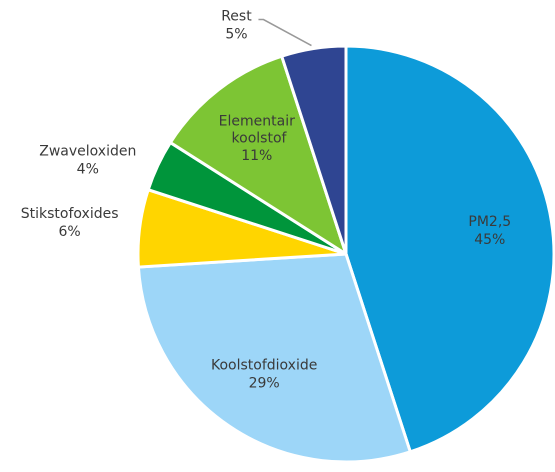 This screenshot has width=555, height=472. I want to click on slice-value-label: 45%, so click(489, 240).